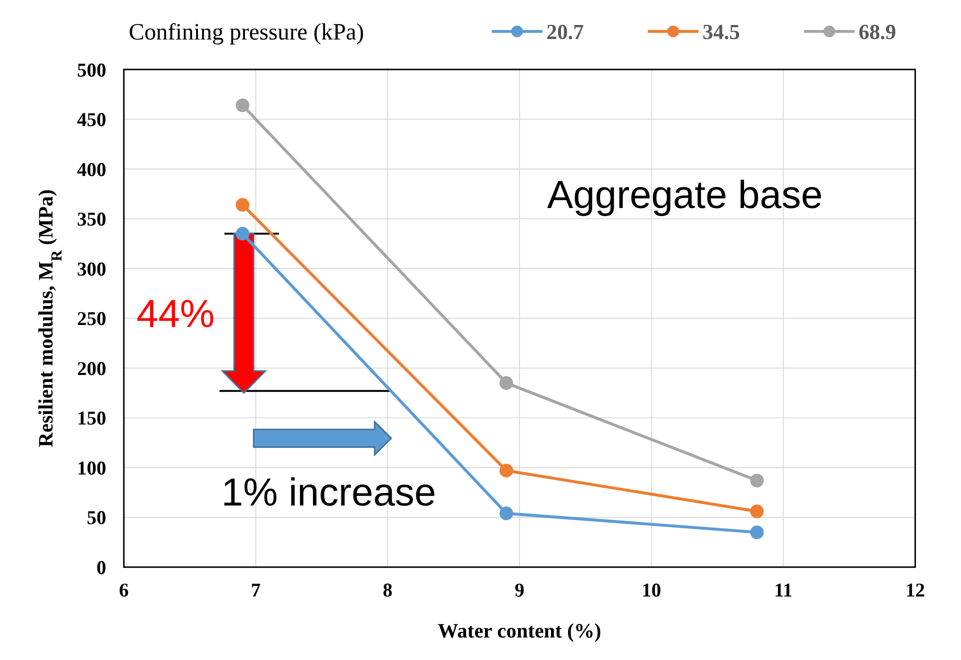 The height and width of the screenshot is (660, 961). I want to click on x-axis-title: Water content (%), so click(520, 631).